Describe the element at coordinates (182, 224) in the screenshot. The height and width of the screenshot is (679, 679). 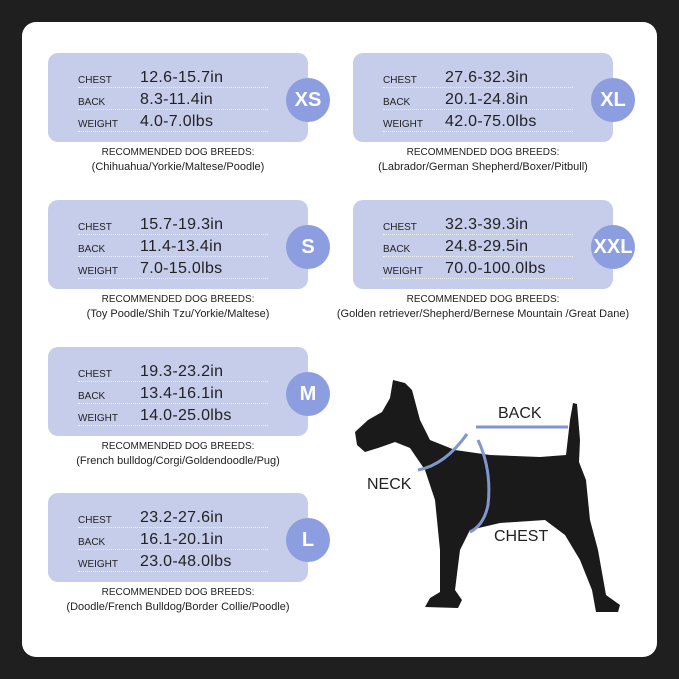
I see `chest-value: 15.7-19.3in` at that location.